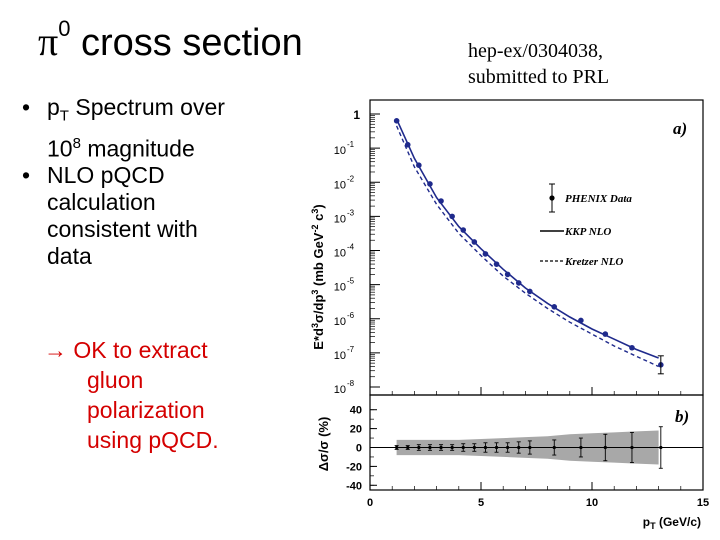 This screenshot has width=720, height=540. Describe the element at coordinates (53, 107) in the screenshot. I see `bullet-pt-p: p` at that location.